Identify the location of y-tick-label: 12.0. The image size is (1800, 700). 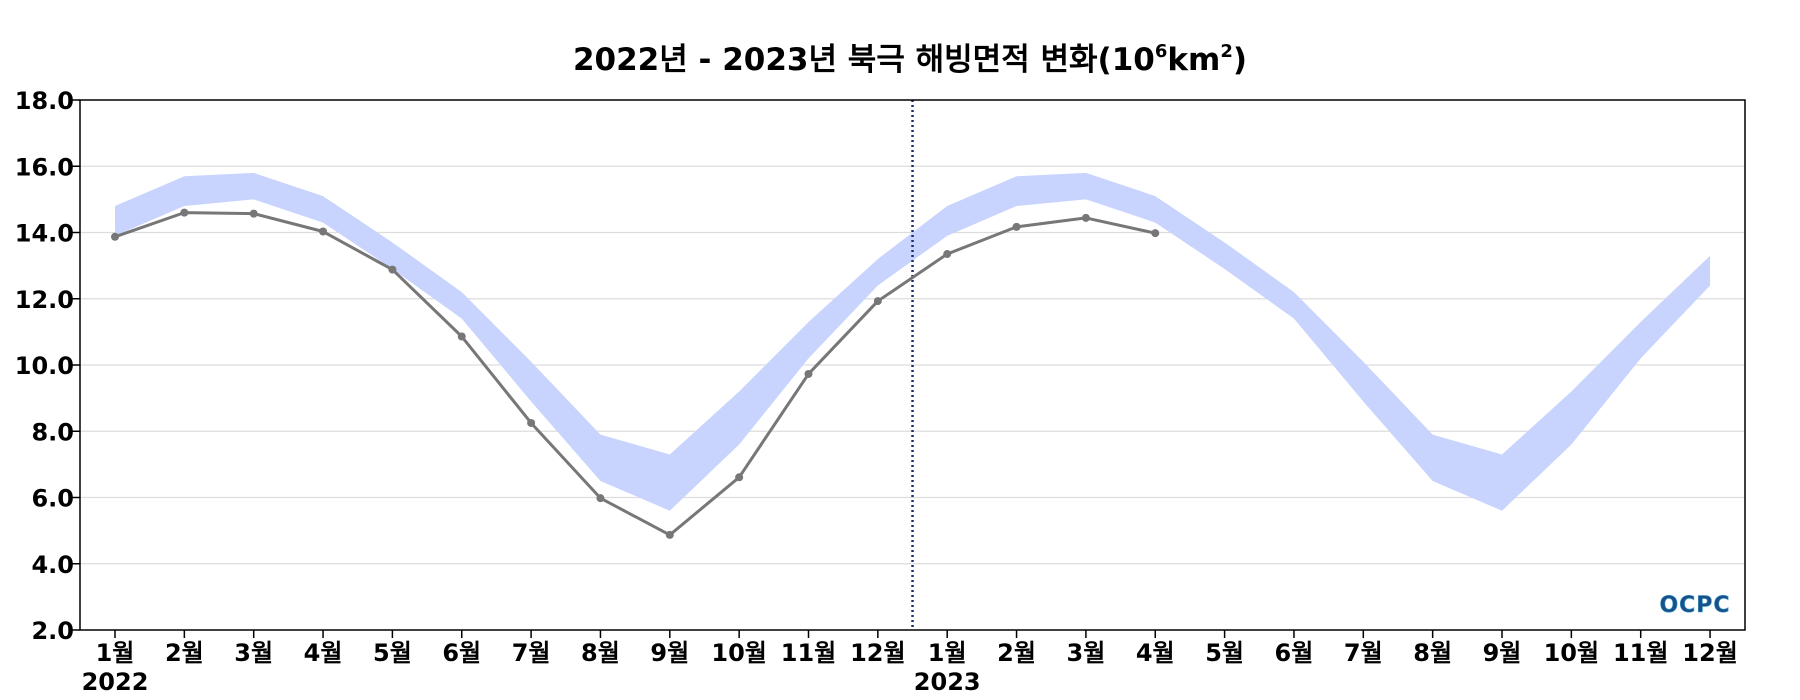
(44, 300).